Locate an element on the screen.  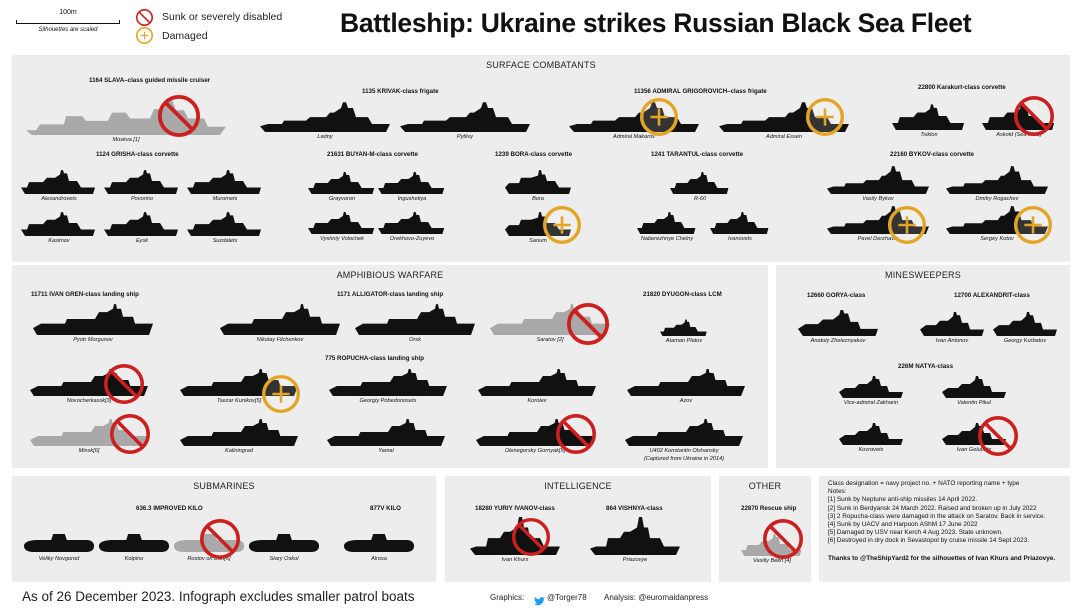
class-label-alexandrit: 12700 ALEXANDRIT-class is located at coordinates (992, 295).